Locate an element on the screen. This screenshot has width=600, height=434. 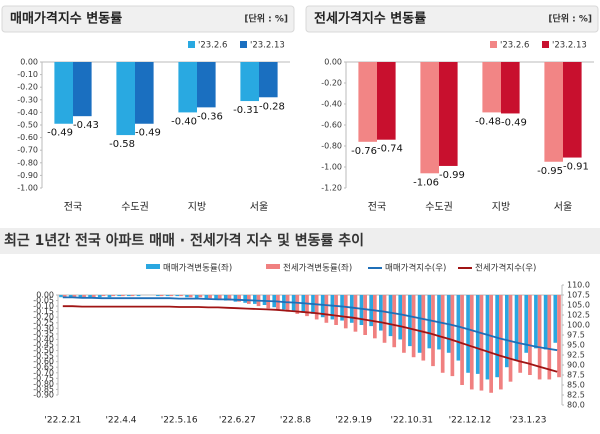
y-tick-label: -1.00 is located at coordinates (331, 167).